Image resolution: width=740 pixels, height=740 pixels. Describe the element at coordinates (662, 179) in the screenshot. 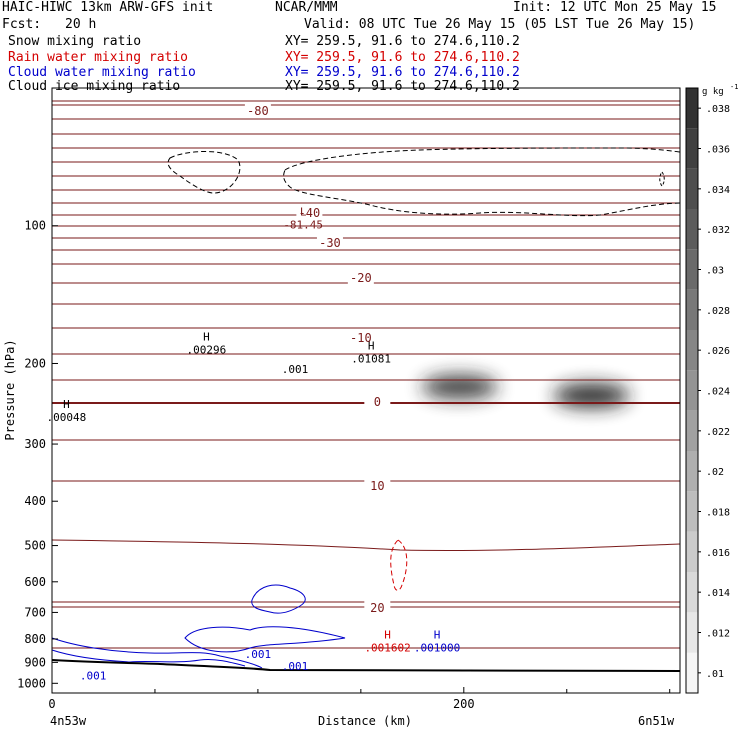

I see `cloud-ice-contour-small` at that location.